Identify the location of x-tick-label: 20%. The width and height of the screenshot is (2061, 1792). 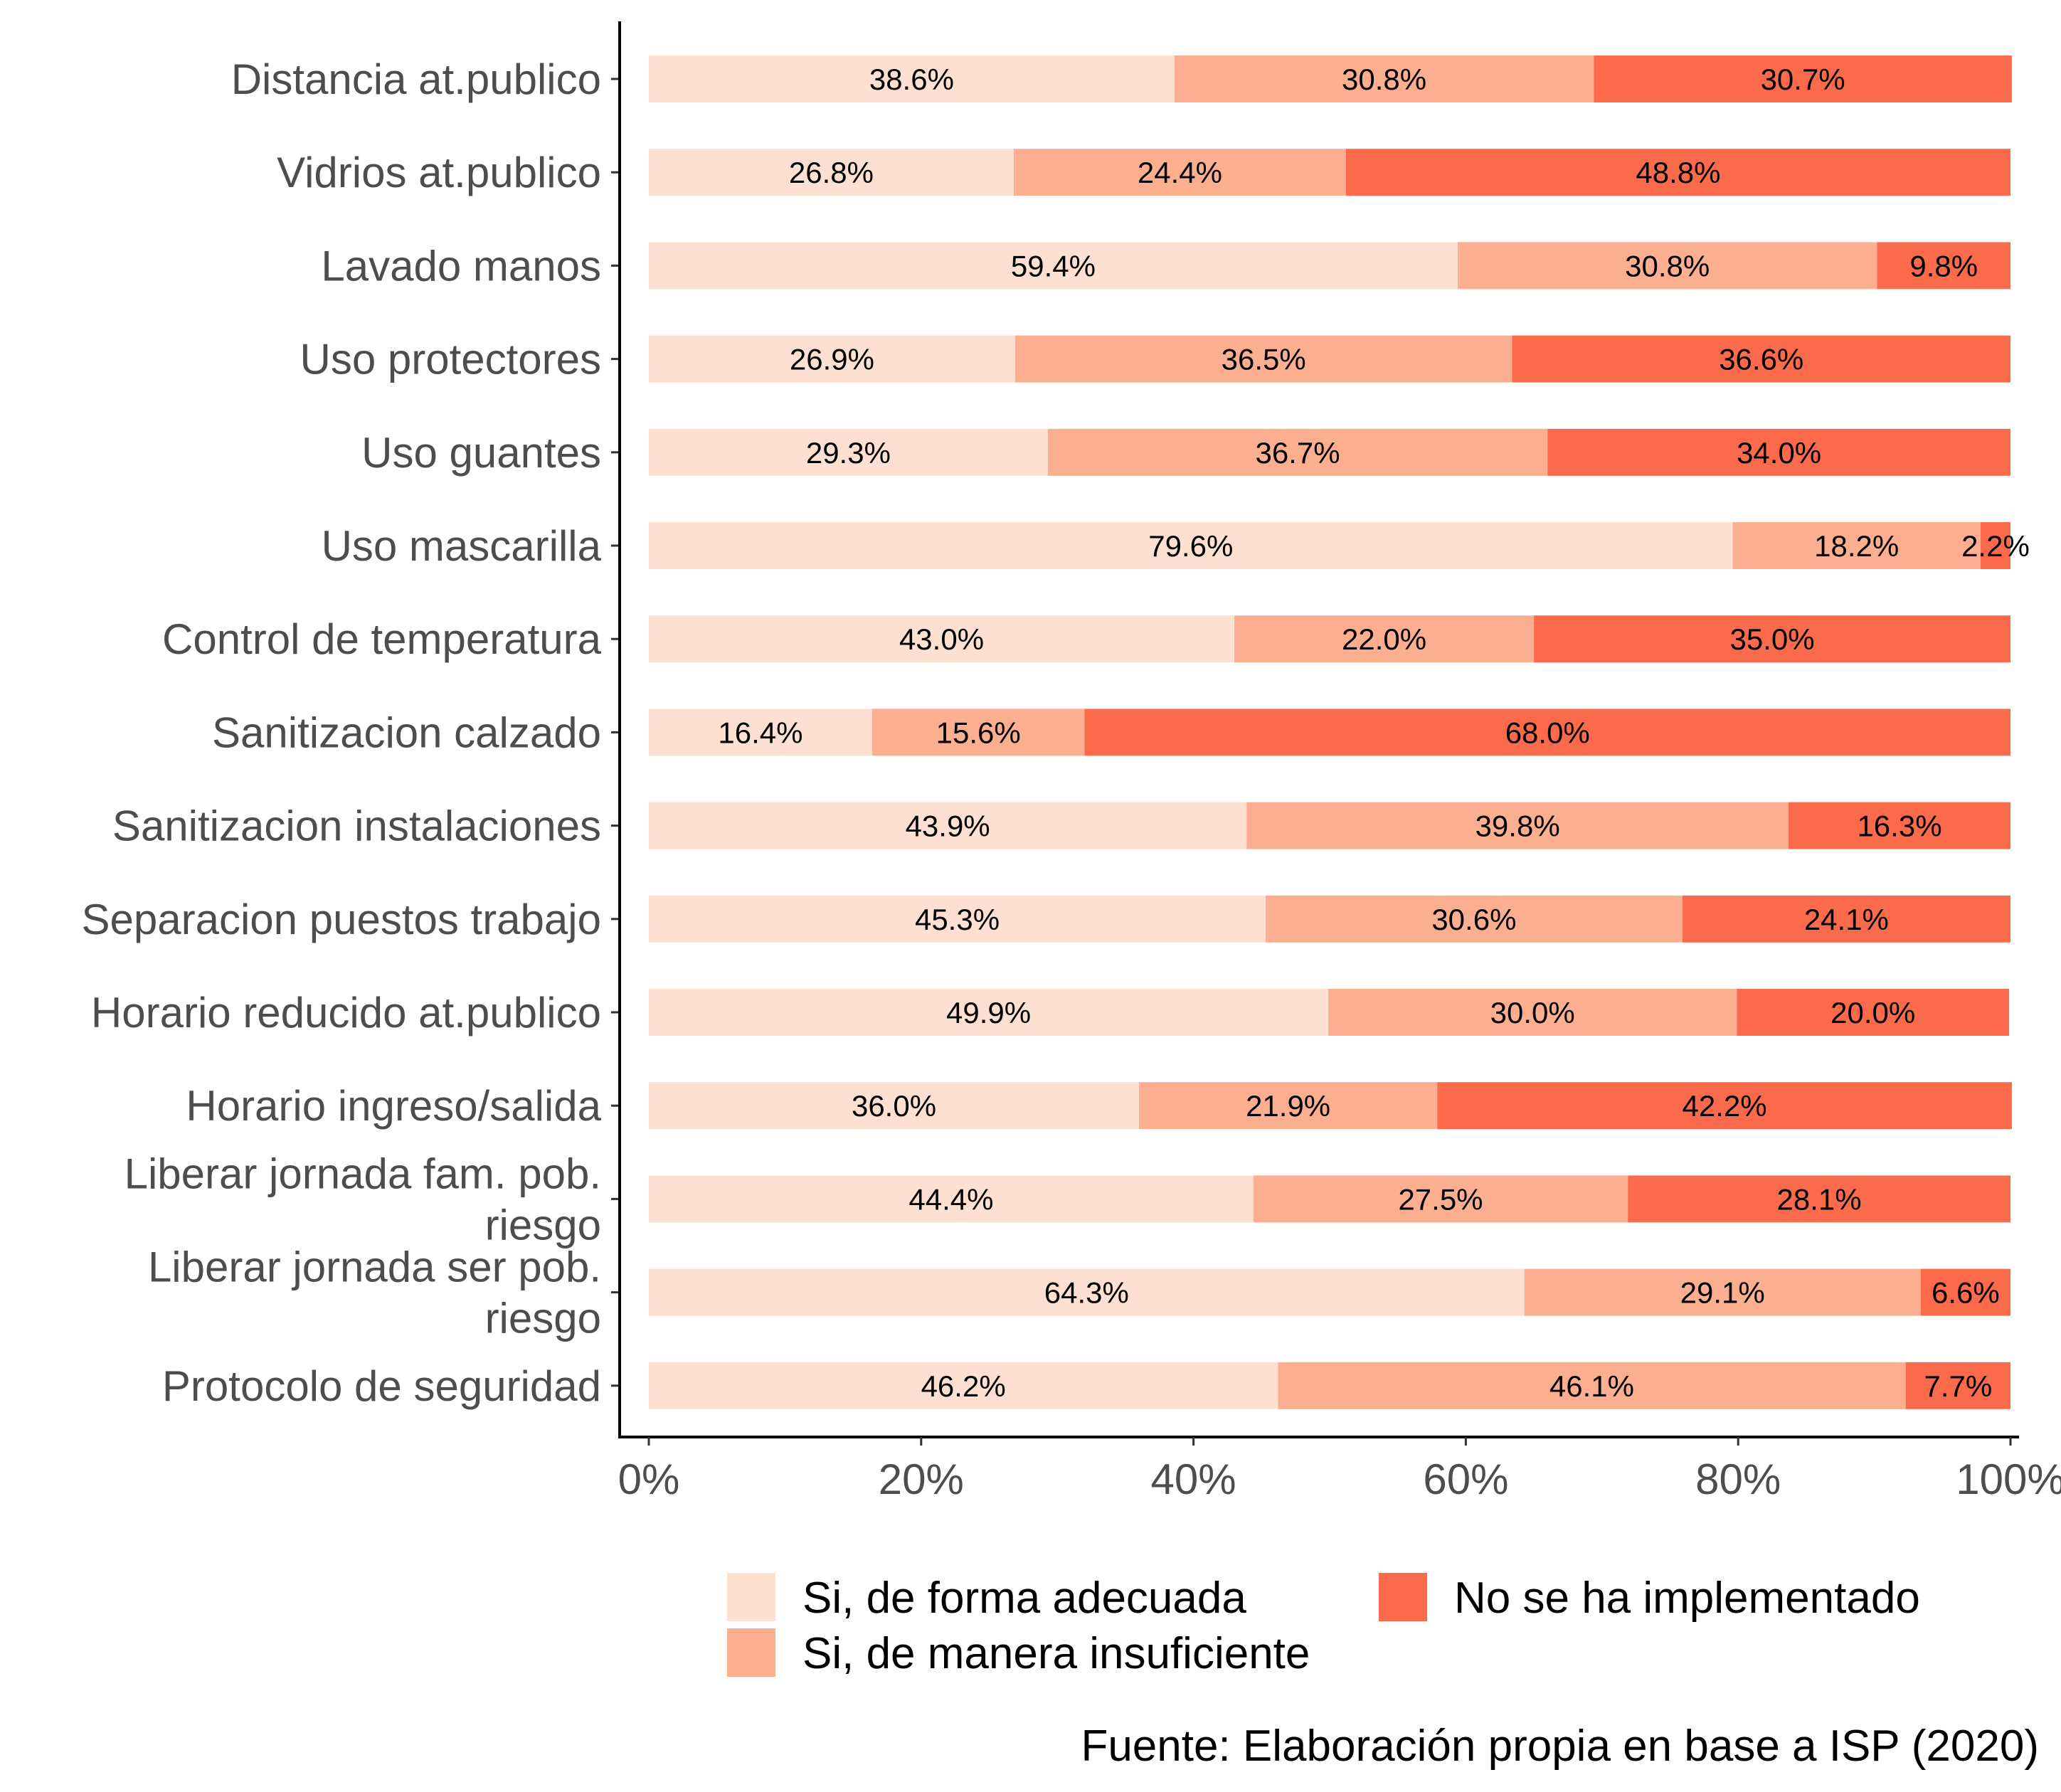
(922, 1479).